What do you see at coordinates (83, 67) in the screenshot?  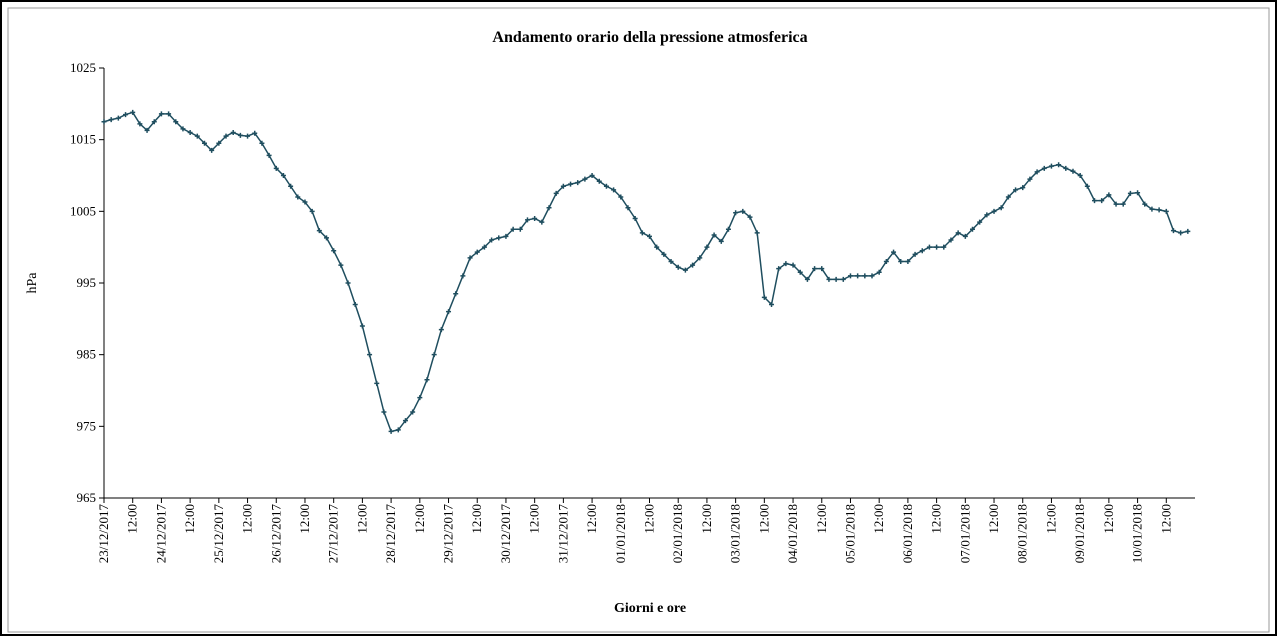 I see `y-tick-label: 1025` at bounding box center [83, 67].